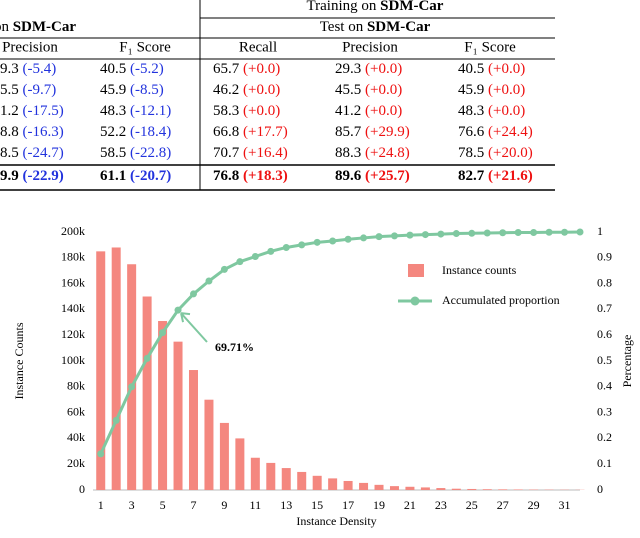 The width and height of the screenshot is (640, 538). I want to click on cell-delta: (-22.9), so click(43, 176).